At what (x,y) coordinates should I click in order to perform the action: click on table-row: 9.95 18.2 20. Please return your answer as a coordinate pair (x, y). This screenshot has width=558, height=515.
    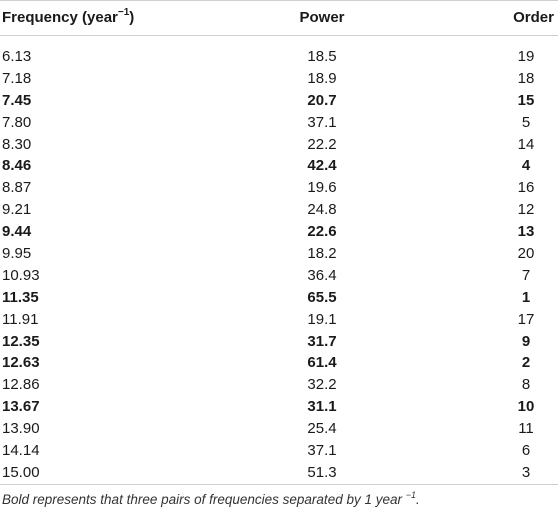
    Looking at the image, I should click on (279, 254).